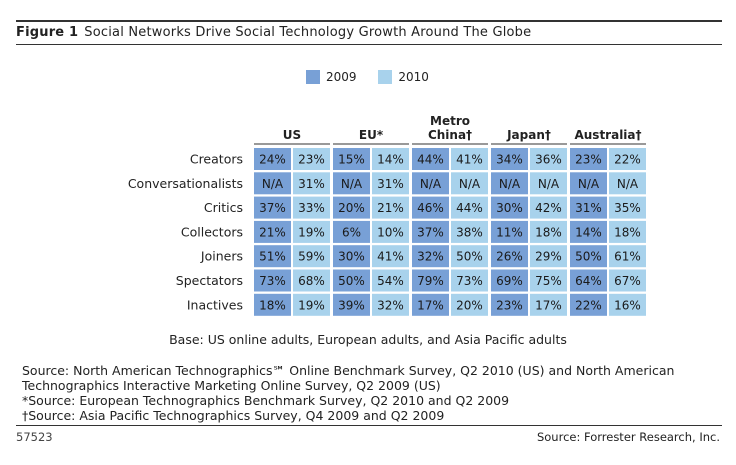 Image resolution: width=736 pixels, height=465 pixels. Describe the element at coordinates (509, 280) in the screenshot. I see `cell-spectators-japan-2009` at that location.